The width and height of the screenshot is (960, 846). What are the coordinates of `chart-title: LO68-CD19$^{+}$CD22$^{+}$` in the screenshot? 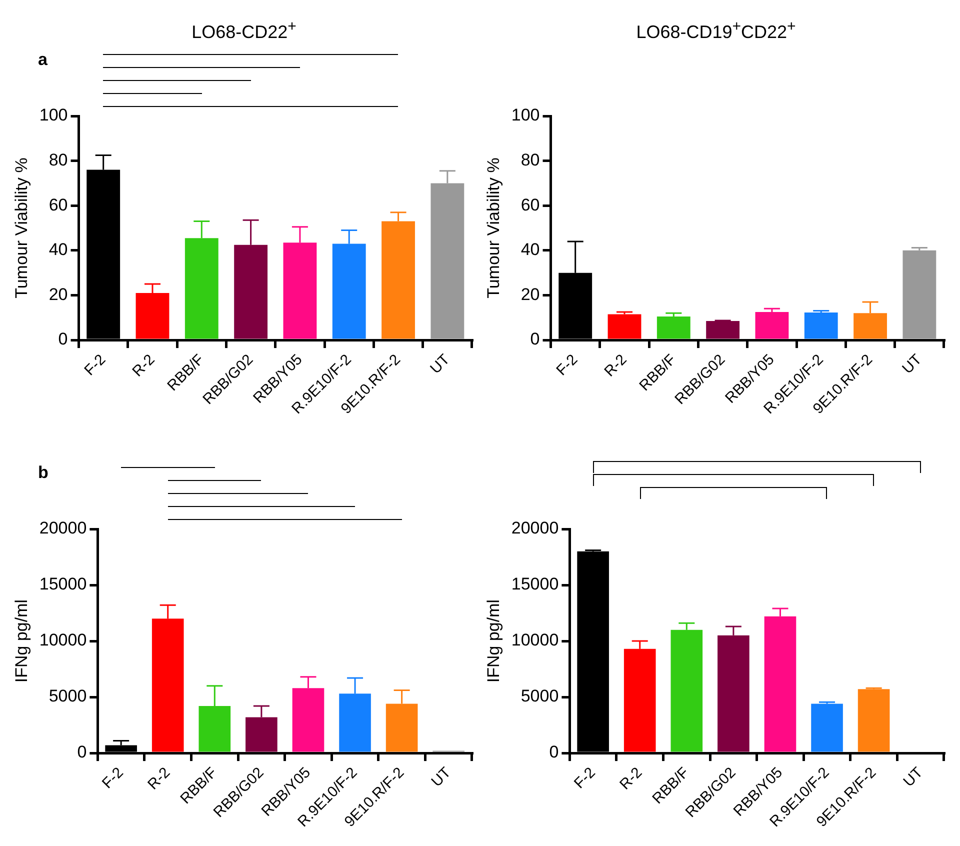 It's located at (716, 30).